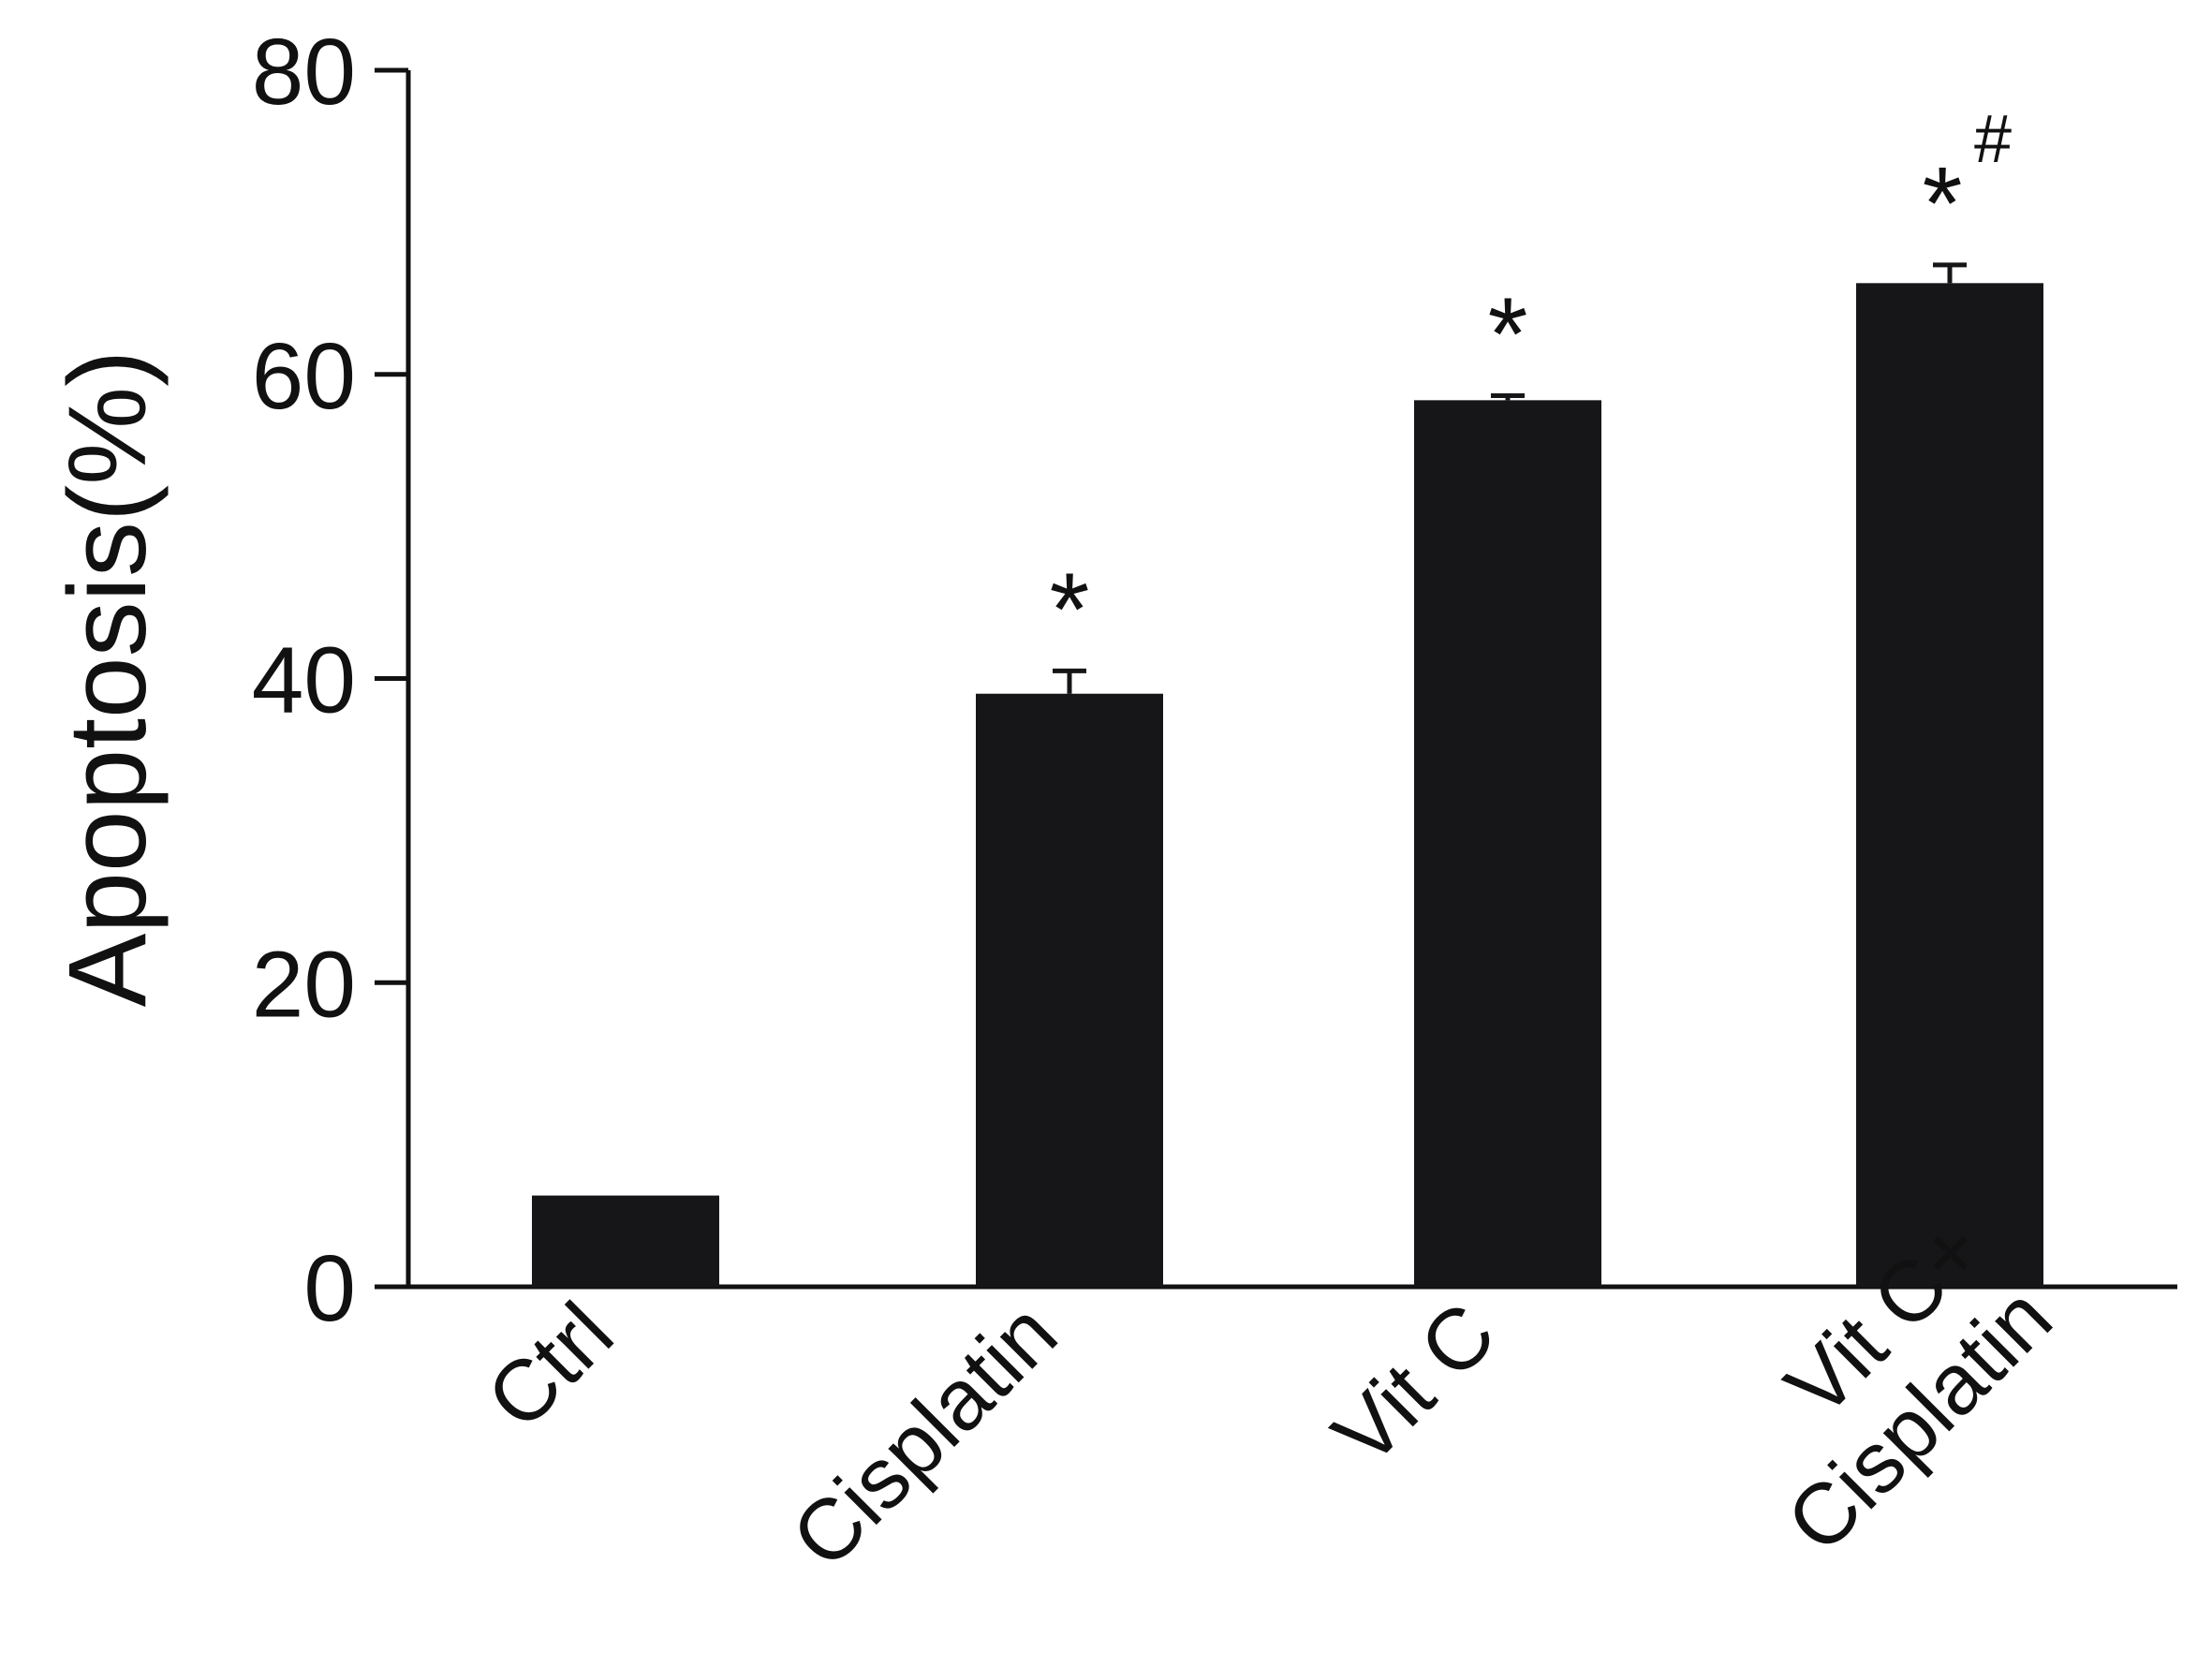 The image size is (2212, 1667). Describe the element at coordinates (304, 72) in the screenshot. I see `y-tick-label: 80` at that location.